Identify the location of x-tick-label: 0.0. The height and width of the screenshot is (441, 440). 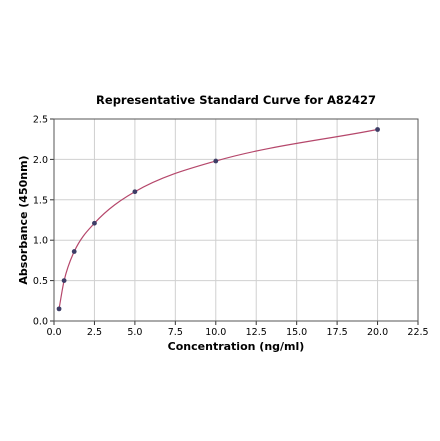
(53, 332).